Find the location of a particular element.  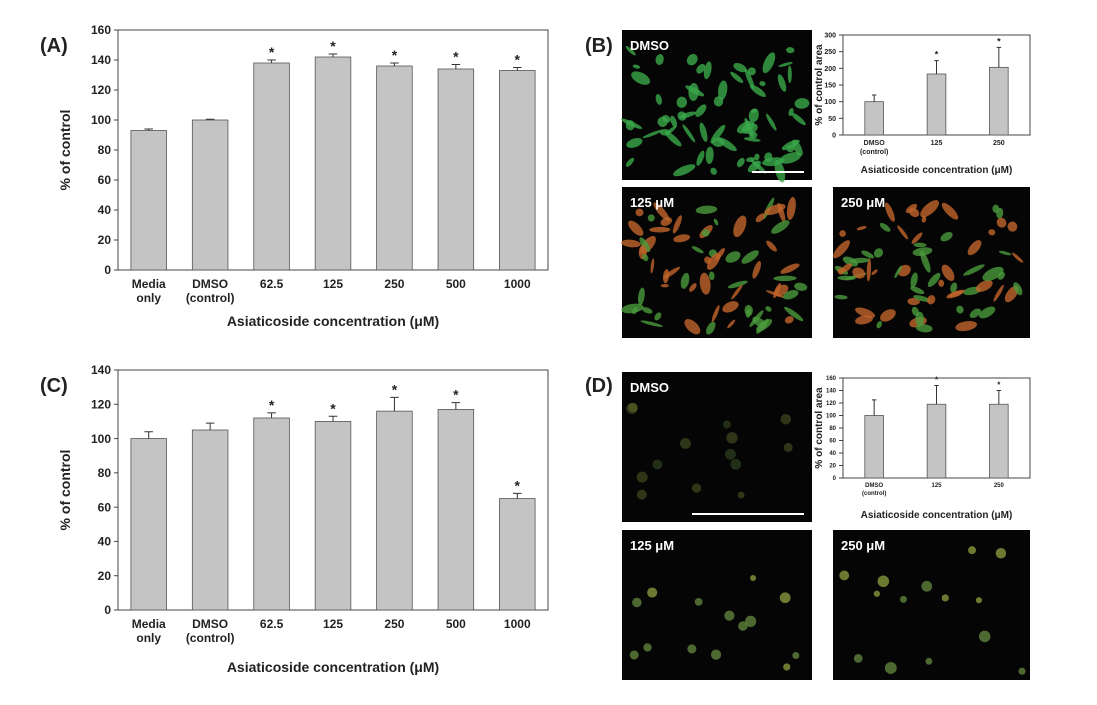

panel-label: (A) is located at coordinates (54, 46).